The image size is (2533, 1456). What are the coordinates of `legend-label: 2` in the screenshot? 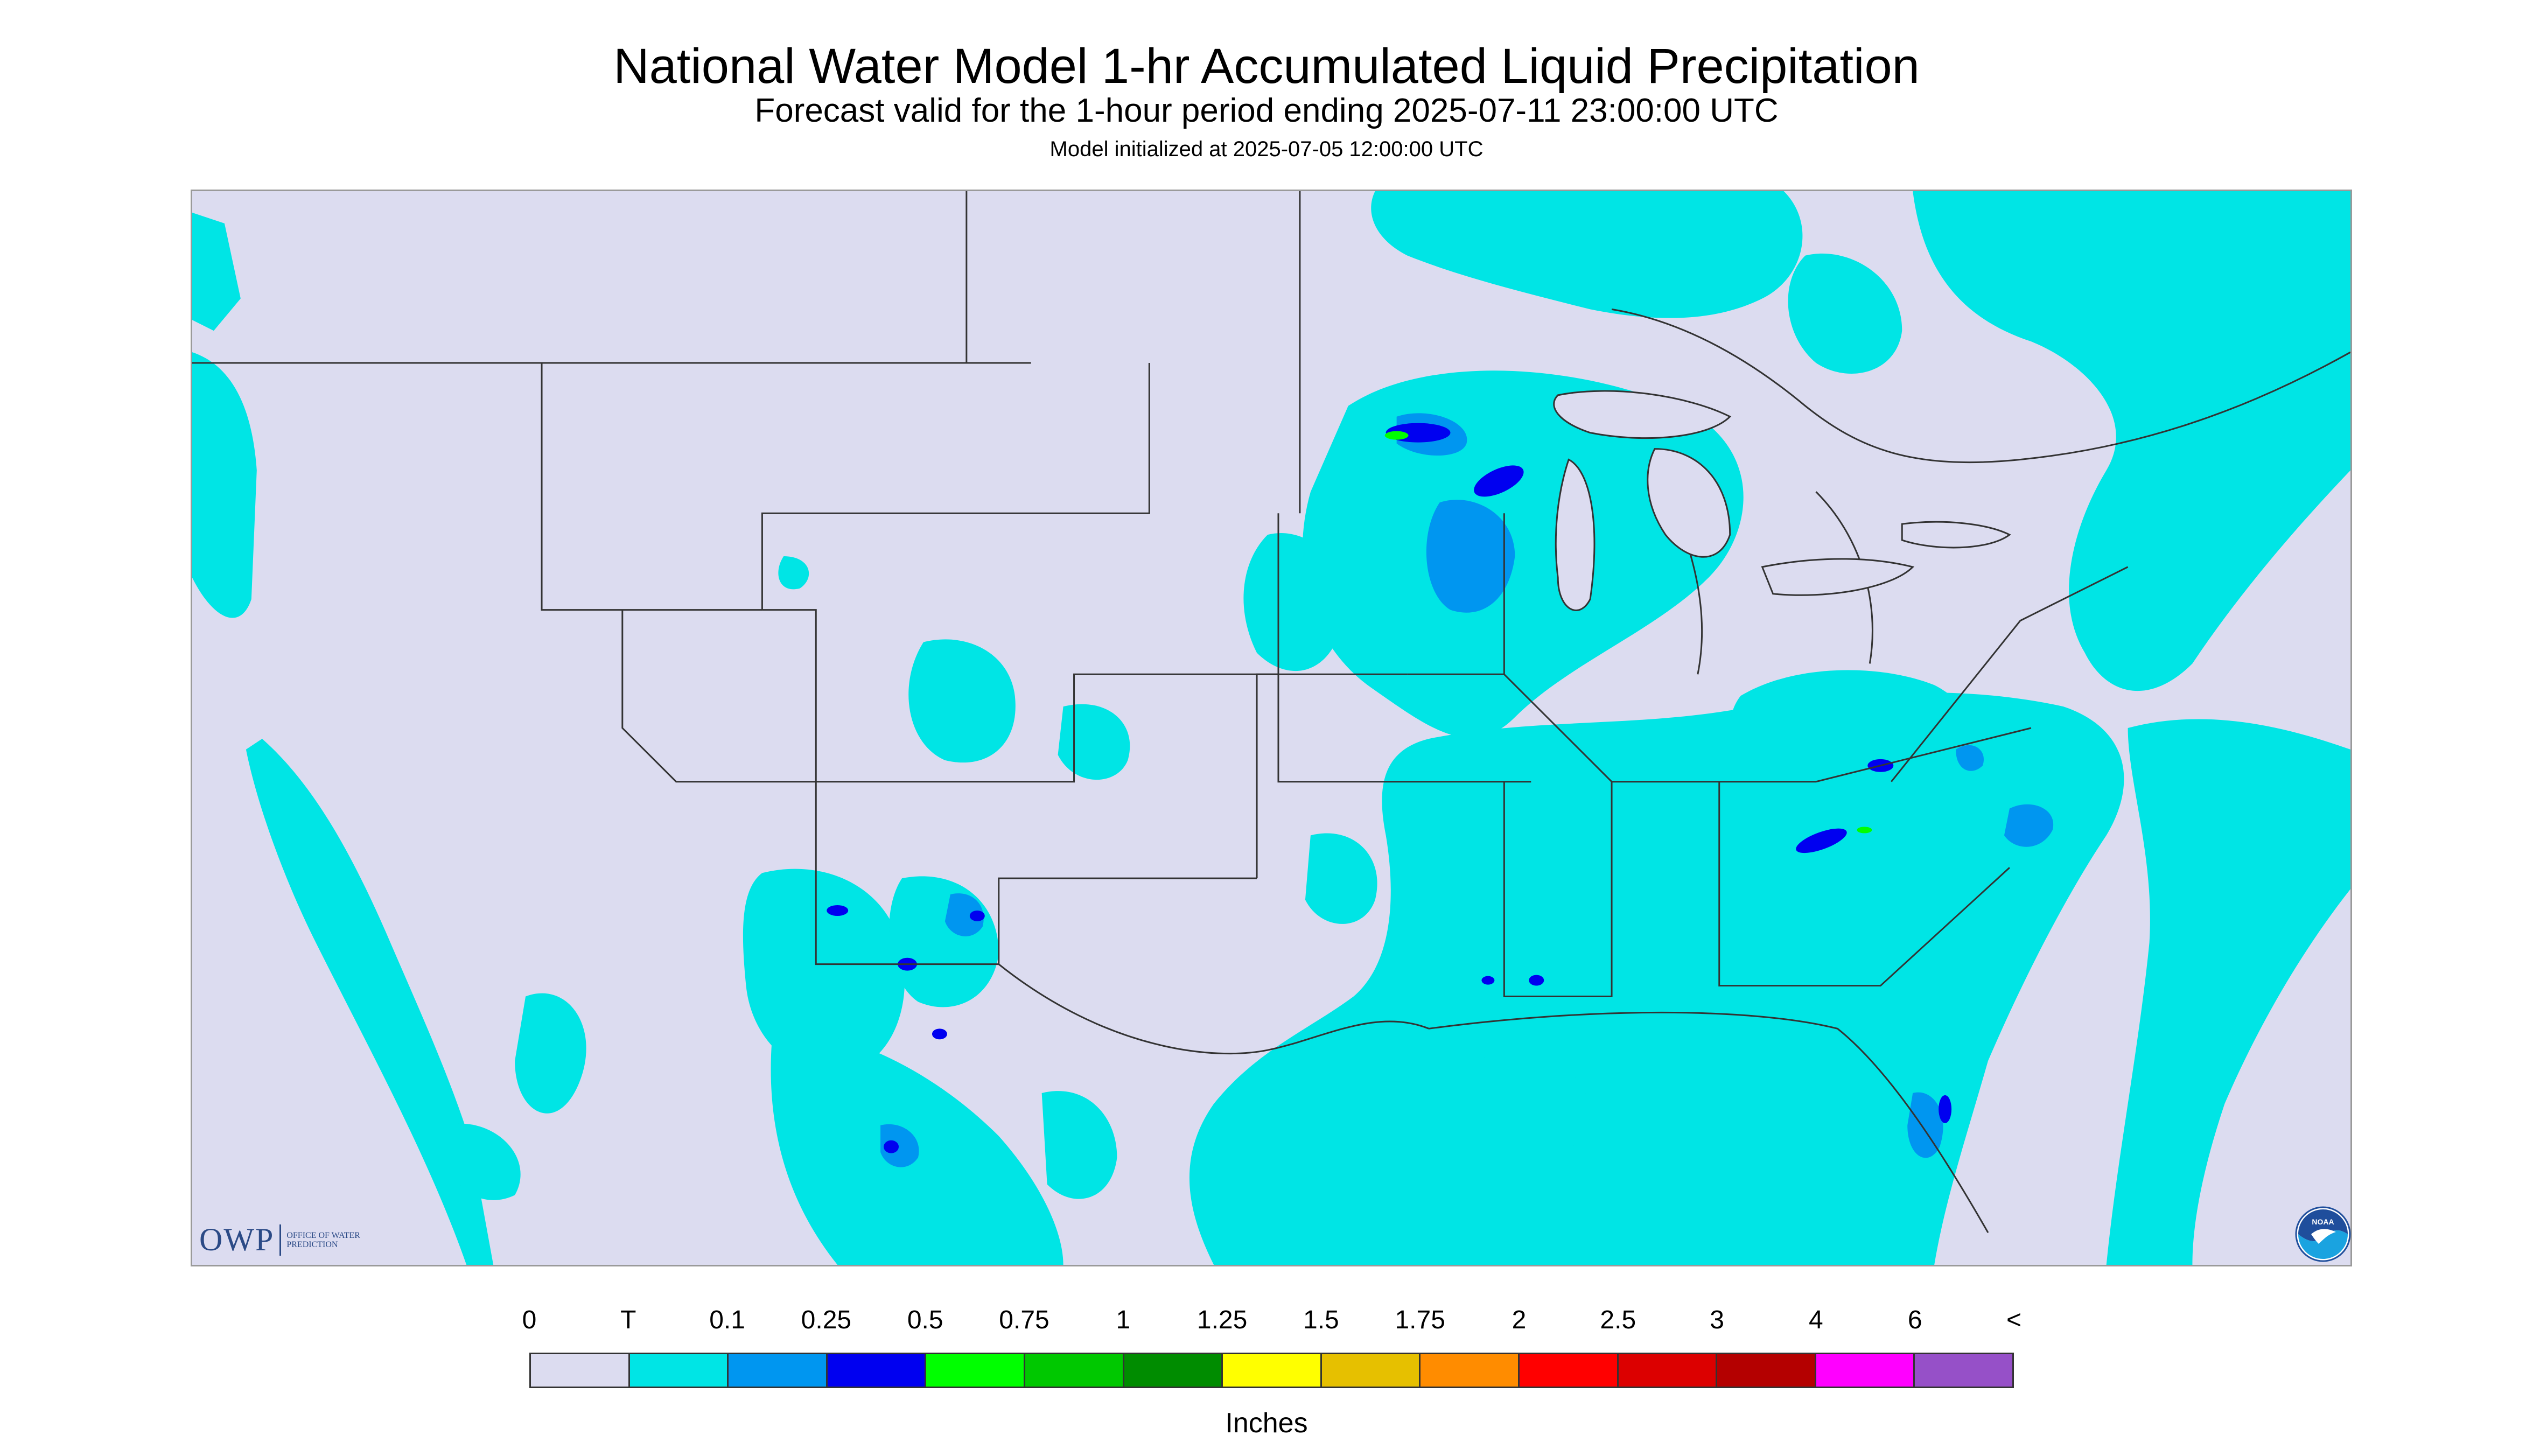 It's located at (1519, 1320).